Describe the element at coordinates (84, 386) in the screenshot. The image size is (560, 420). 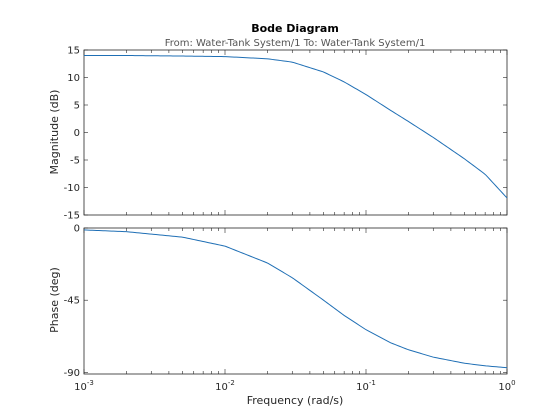
I see `frequency-tick-label: 10⁻³` at that location.